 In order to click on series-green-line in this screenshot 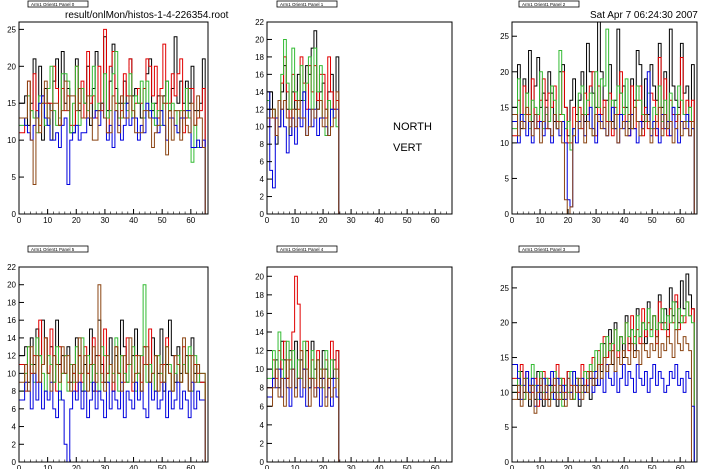, I will do `click(113, 133)`.